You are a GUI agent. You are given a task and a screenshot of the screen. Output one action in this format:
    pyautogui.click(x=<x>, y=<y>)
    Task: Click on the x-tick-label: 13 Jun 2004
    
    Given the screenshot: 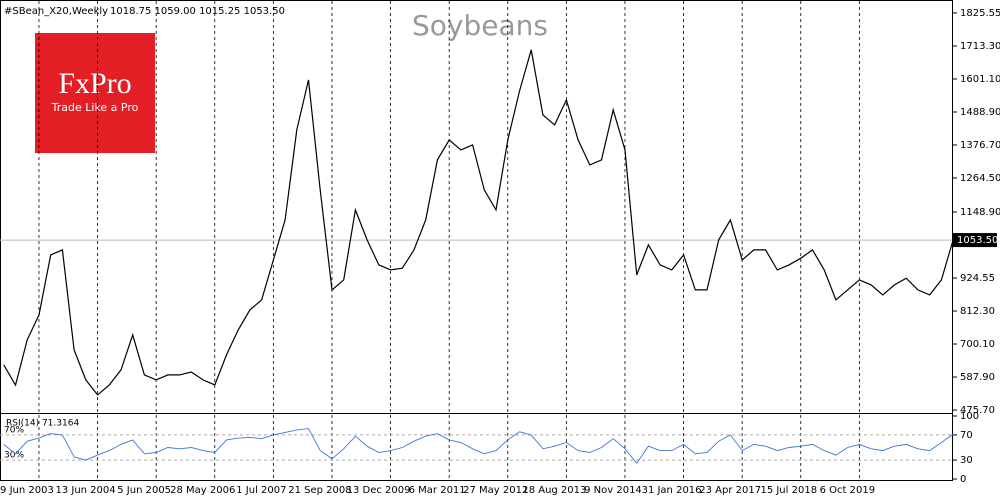 What is the action you would take?
    pyautogui.click(x=85, y=490)
    